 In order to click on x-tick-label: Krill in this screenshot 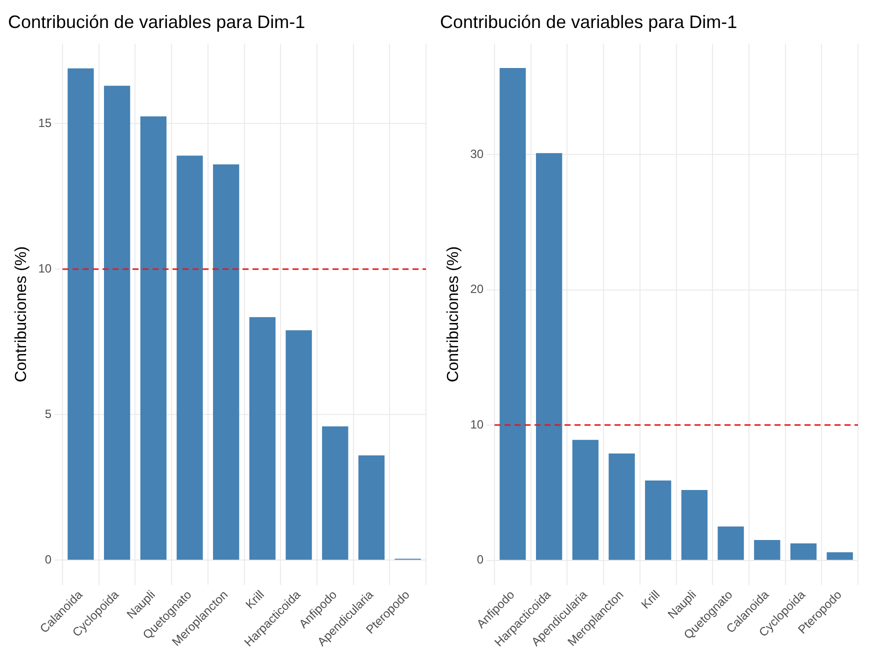, I will do `click(650, 600)`.